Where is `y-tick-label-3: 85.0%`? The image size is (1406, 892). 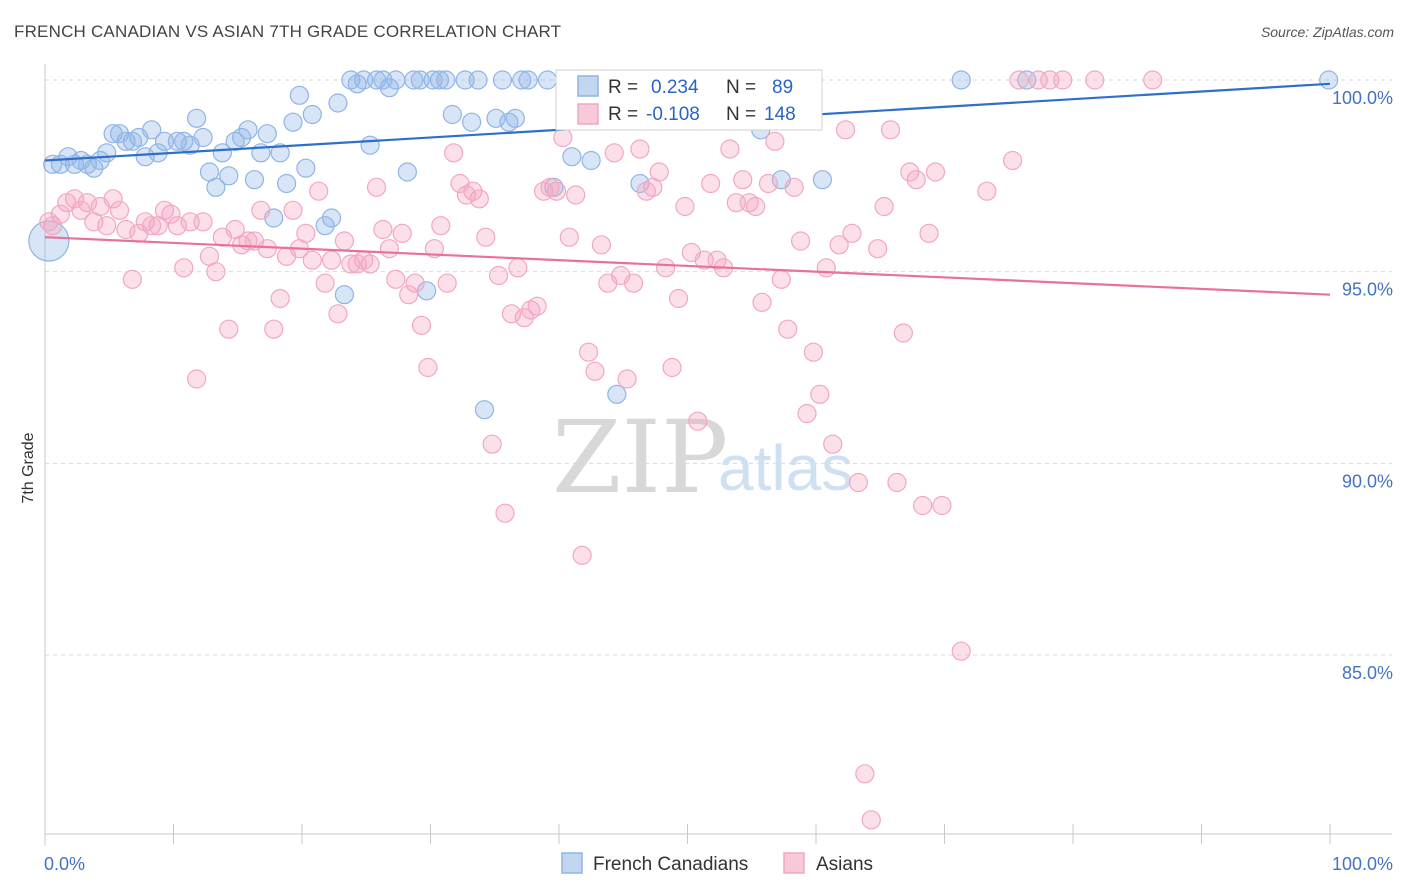
y-tick-label-3: 85.0% is located at coordinates (1367, 673).